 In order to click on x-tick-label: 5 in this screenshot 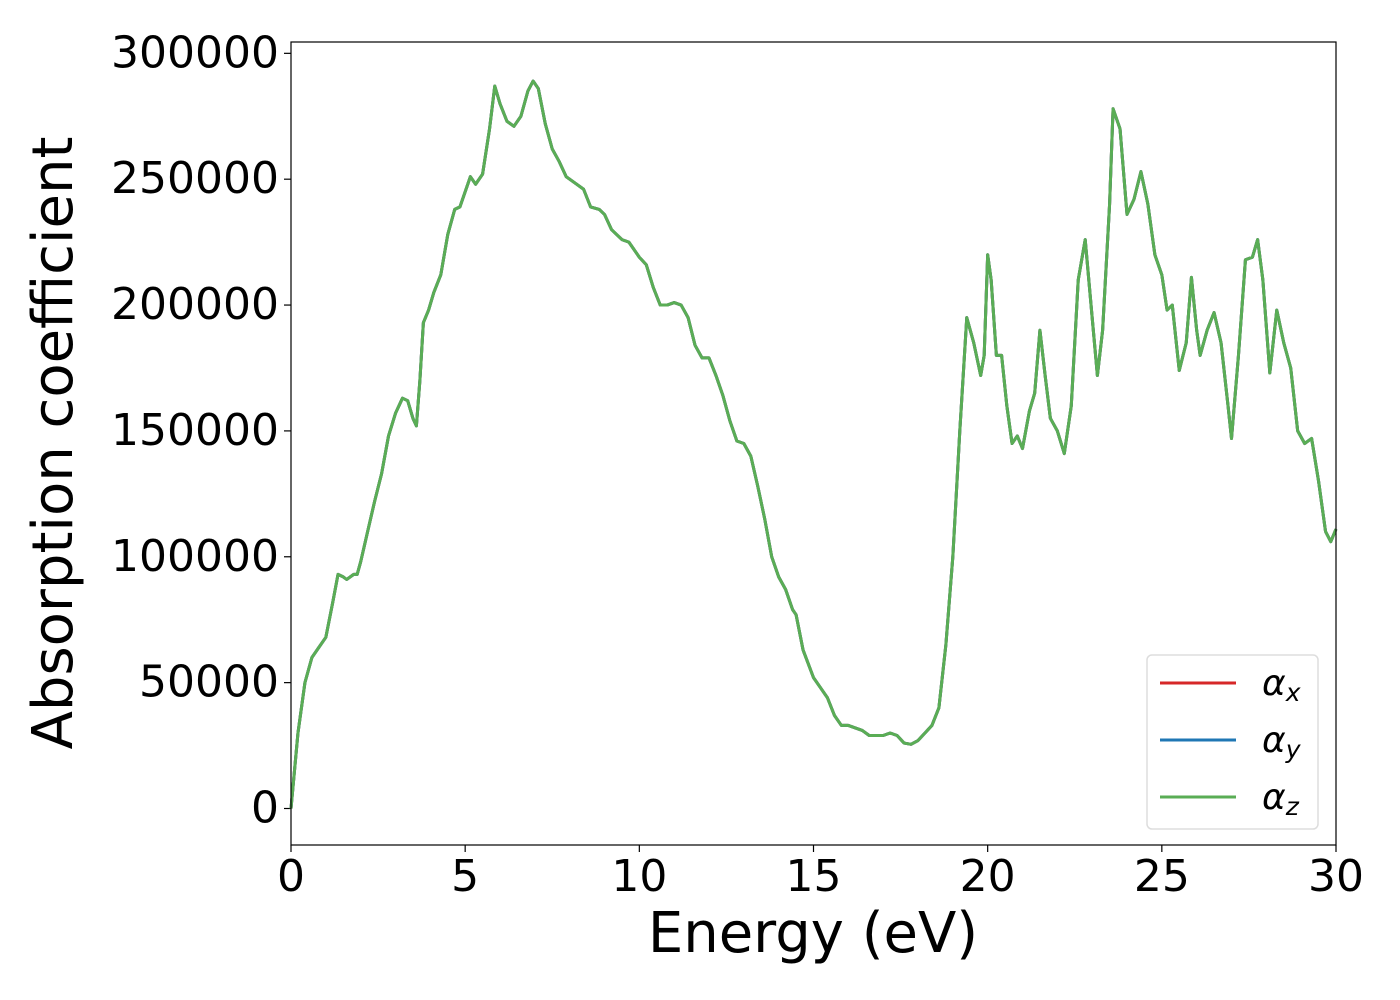, I will do `click(465, 876)`.